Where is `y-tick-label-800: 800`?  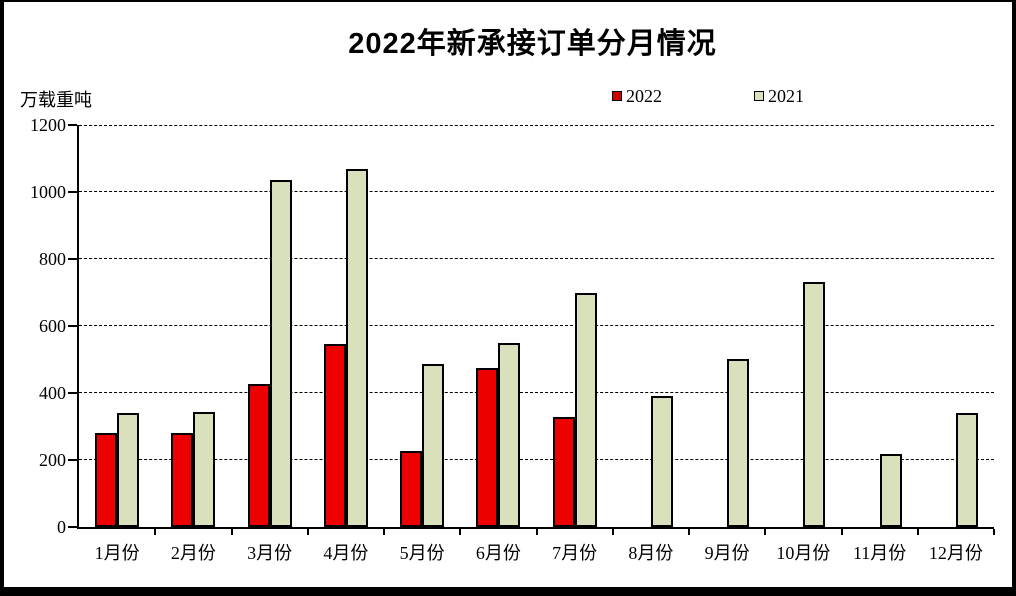 y-tick-label-800: 800 is located at coordinates (52, 259).